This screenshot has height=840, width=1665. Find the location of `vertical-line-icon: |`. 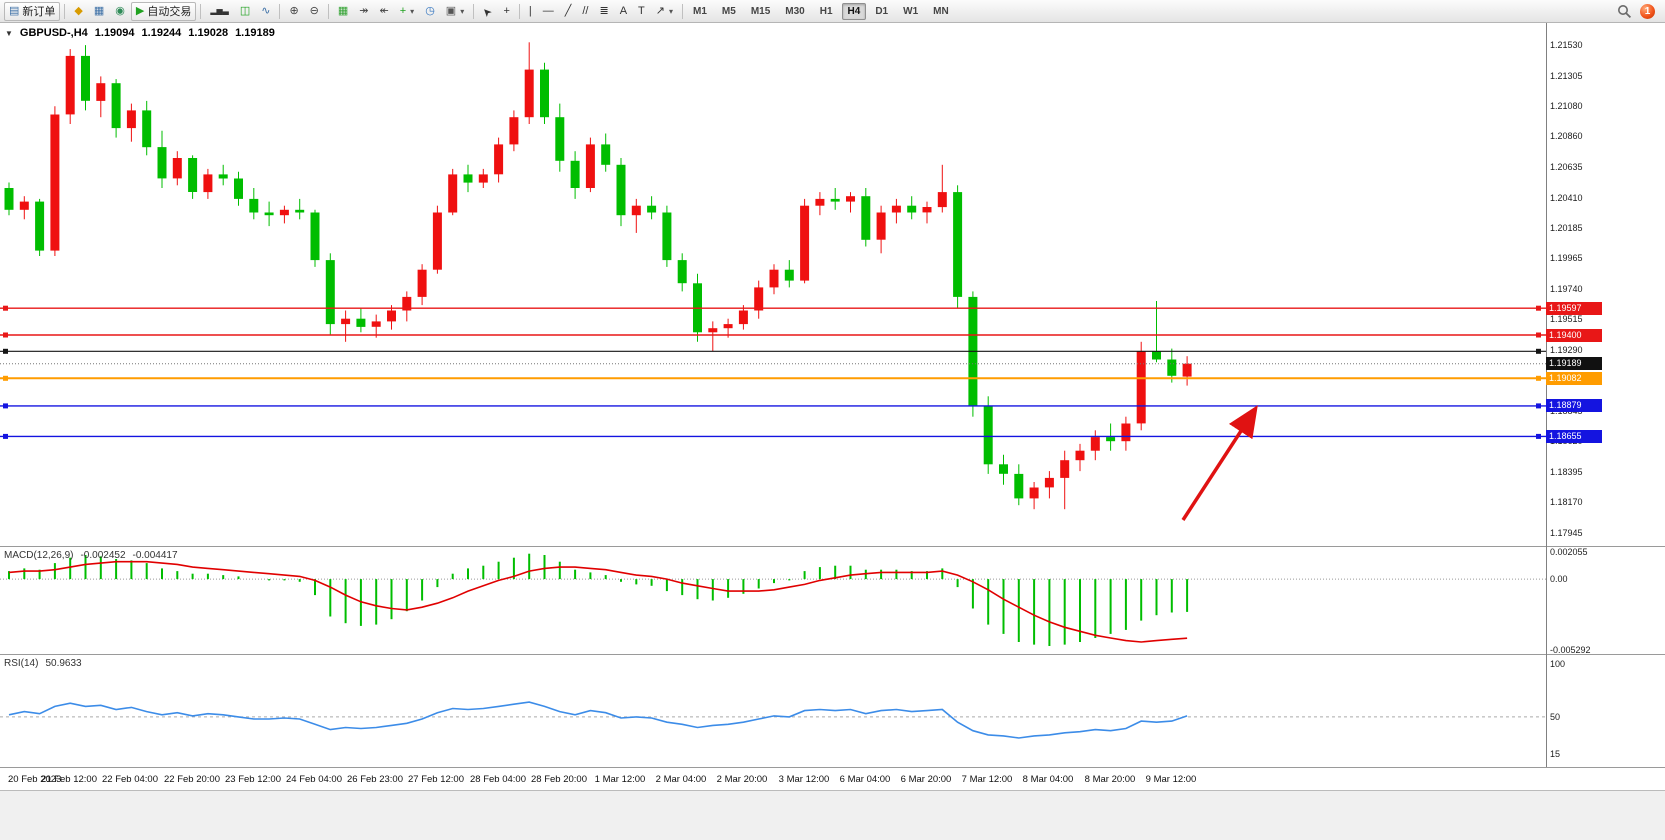

vertical-line-icon: | is located at coordinates (530, 10).